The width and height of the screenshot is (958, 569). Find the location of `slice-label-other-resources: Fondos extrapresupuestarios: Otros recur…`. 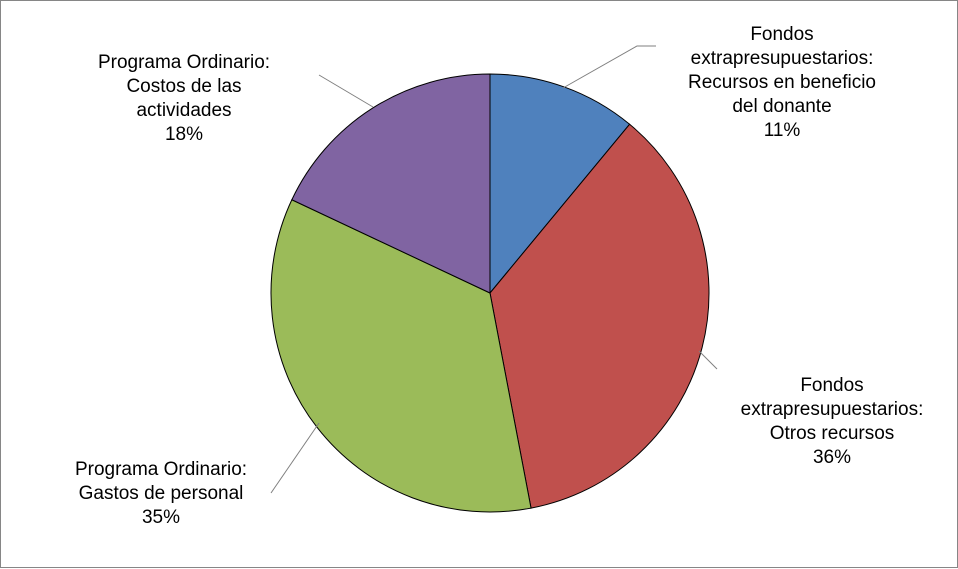

slice-label-other-resources: Fondos extrapresupuestarios: Otros recur… is located at coordinates (832, 422).